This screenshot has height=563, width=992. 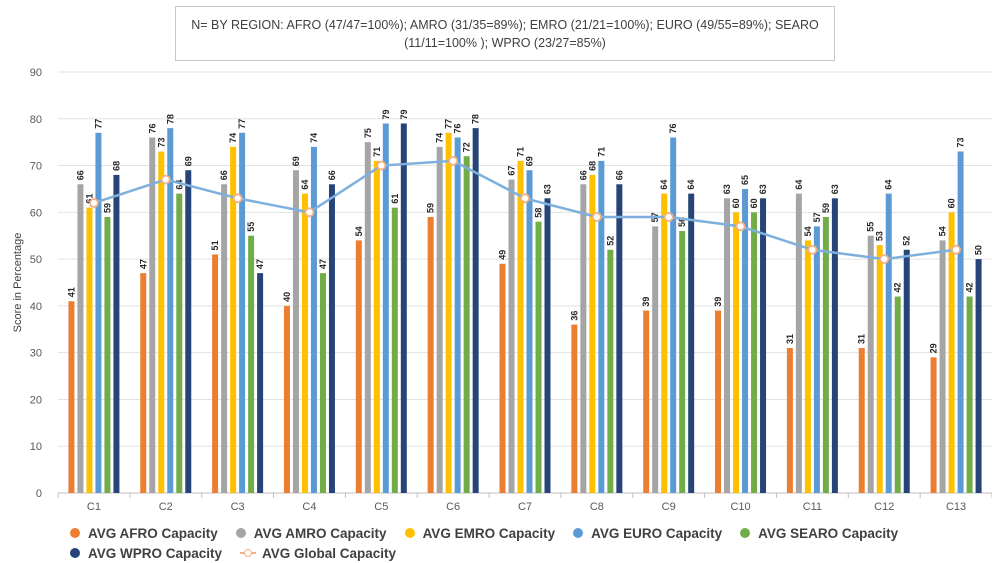 I want to click on bar-data-label: 56, so click(x=682, y=222).